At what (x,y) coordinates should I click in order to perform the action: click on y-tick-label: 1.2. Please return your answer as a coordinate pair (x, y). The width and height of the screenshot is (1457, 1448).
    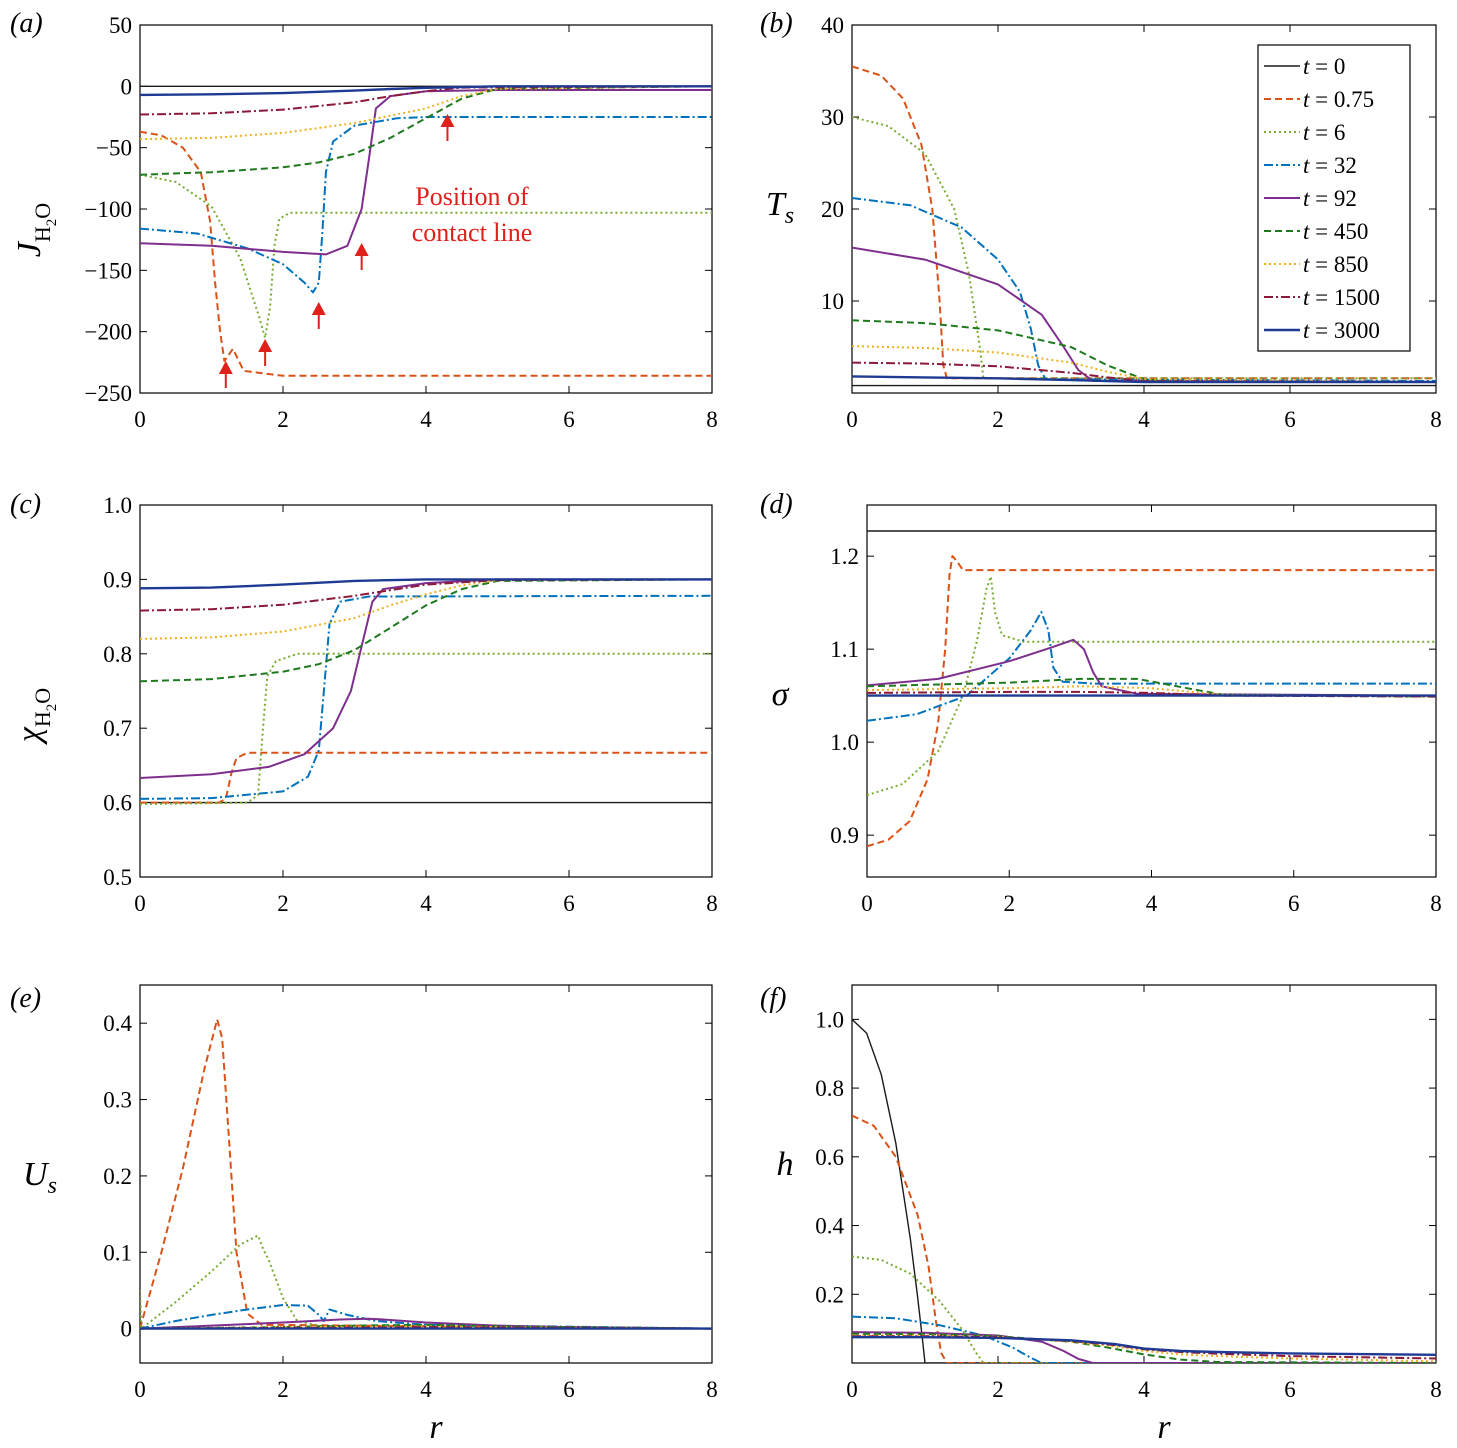
    Looking at the image, I should click on (844, 556).